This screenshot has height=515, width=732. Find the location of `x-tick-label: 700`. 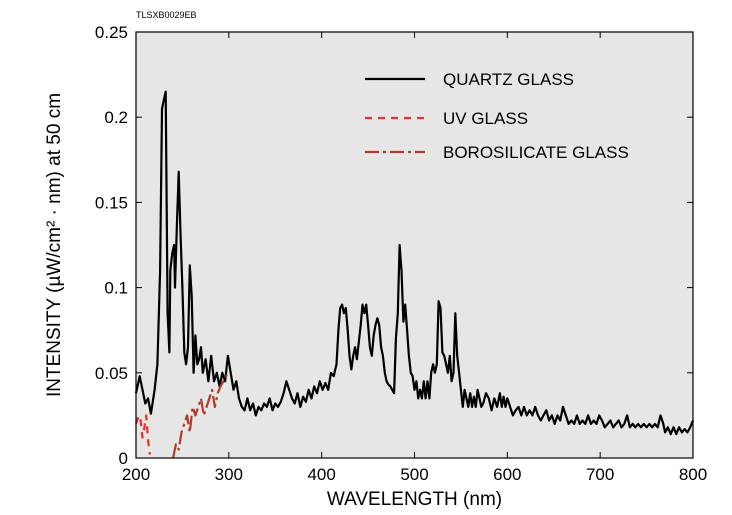

x-tick-label: 700 is located at coordinates (600, 474).